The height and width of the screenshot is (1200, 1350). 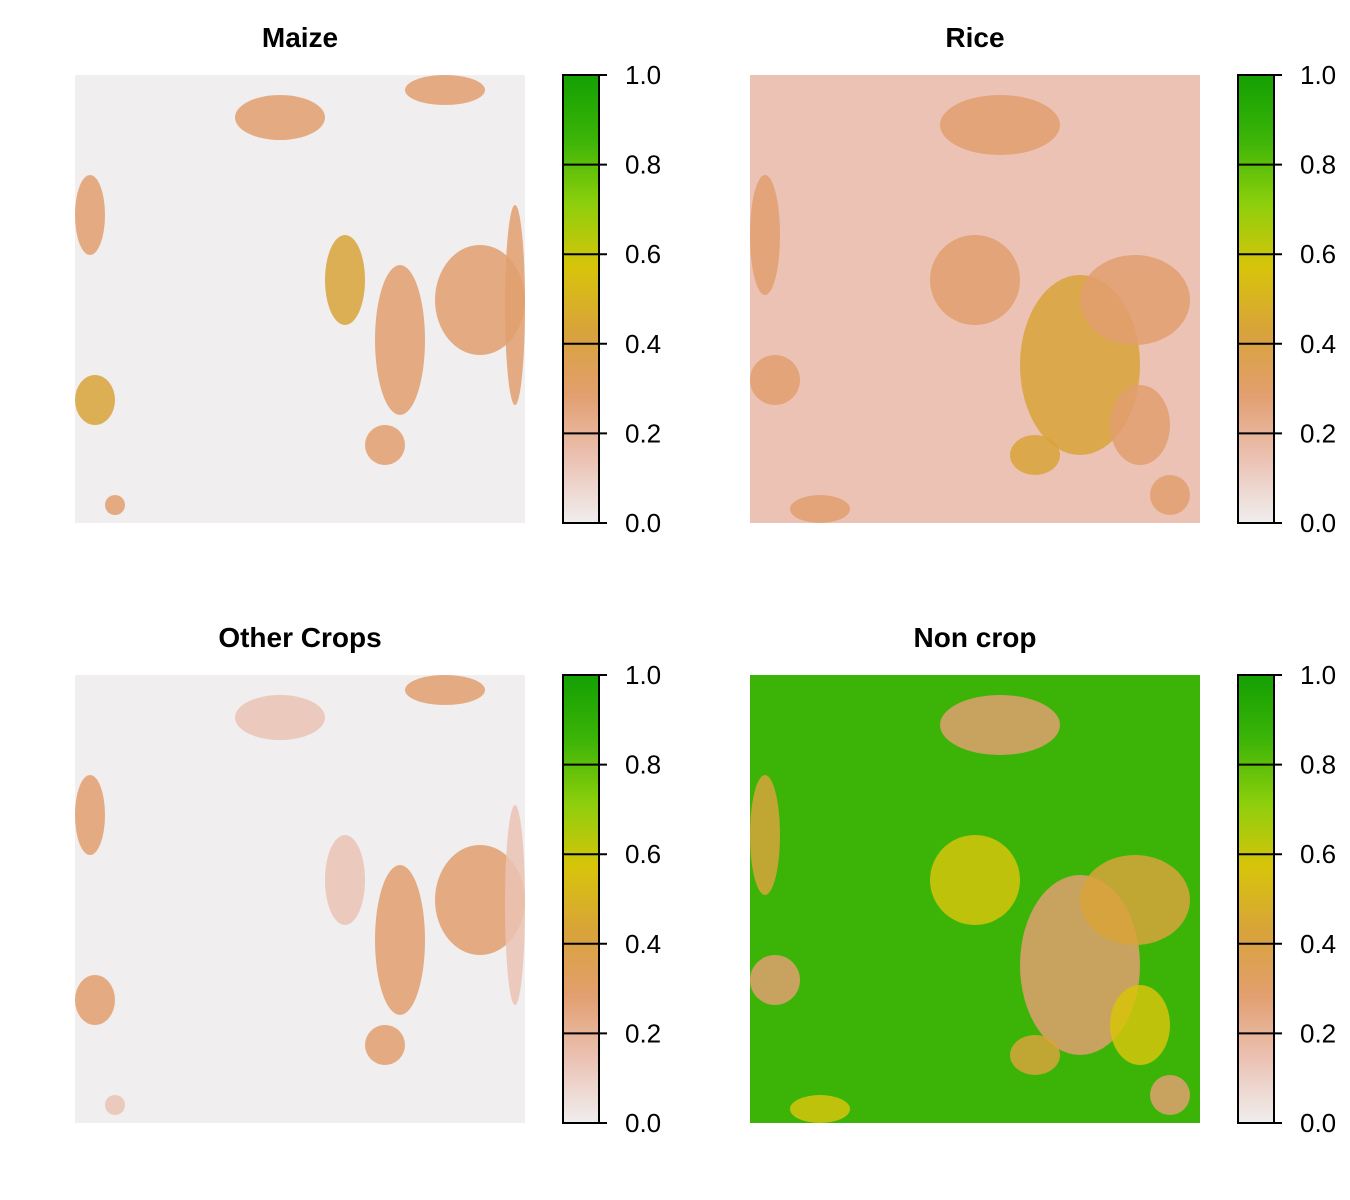 I want to click on color-legend-rice: 0.0 0.2 0.4 0.6 0.8 1.0, so click(x=1286, y=299).